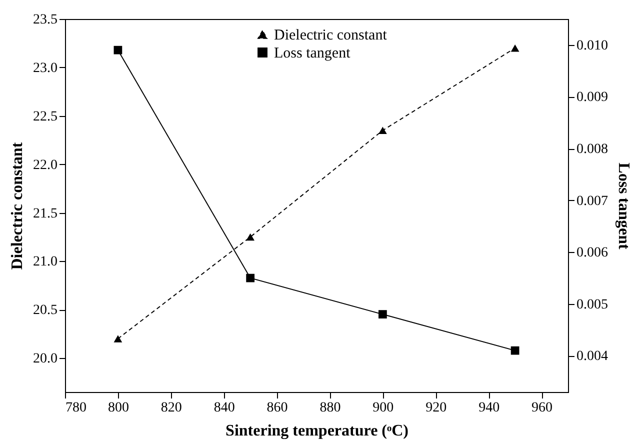 The image size is (640, 444). I want to click on y2-axis-title: Loss tangent, so click(623, 206).